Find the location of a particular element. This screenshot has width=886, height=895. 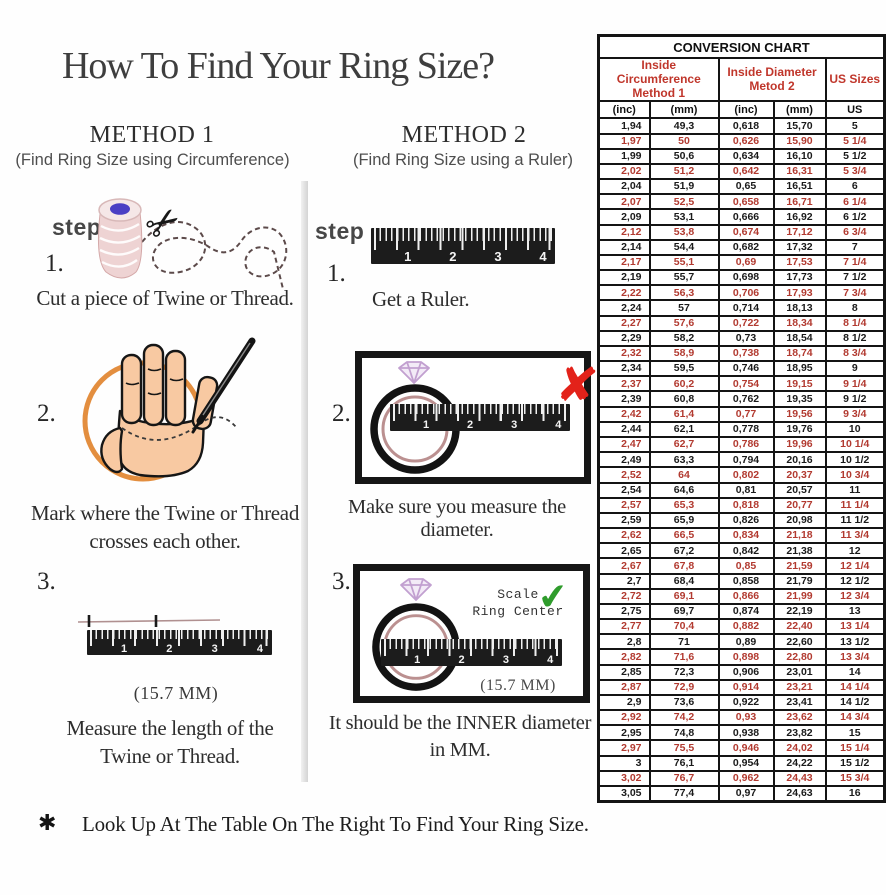

table-cell: 64 is located at coordinates (684, 475).